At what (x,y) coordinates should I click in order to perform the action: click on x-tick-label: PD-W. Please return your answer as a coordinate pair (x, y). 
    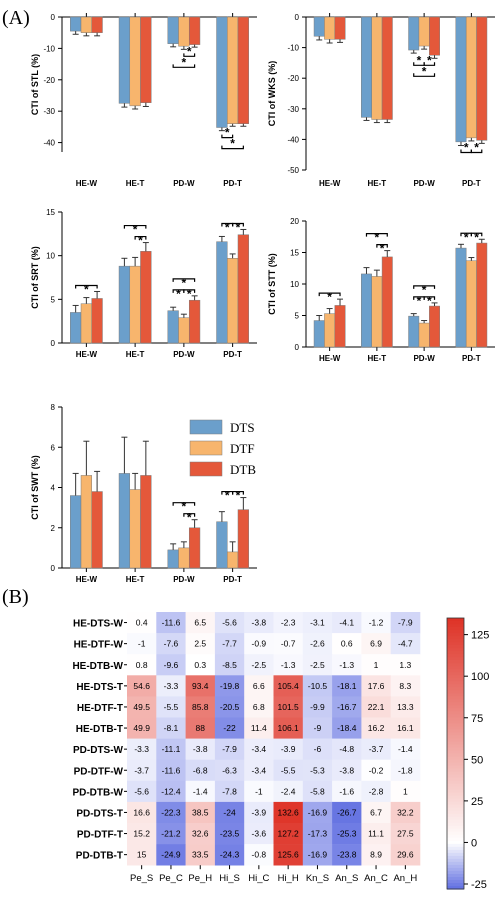
    Looking at the image, I should click on (184, 579).